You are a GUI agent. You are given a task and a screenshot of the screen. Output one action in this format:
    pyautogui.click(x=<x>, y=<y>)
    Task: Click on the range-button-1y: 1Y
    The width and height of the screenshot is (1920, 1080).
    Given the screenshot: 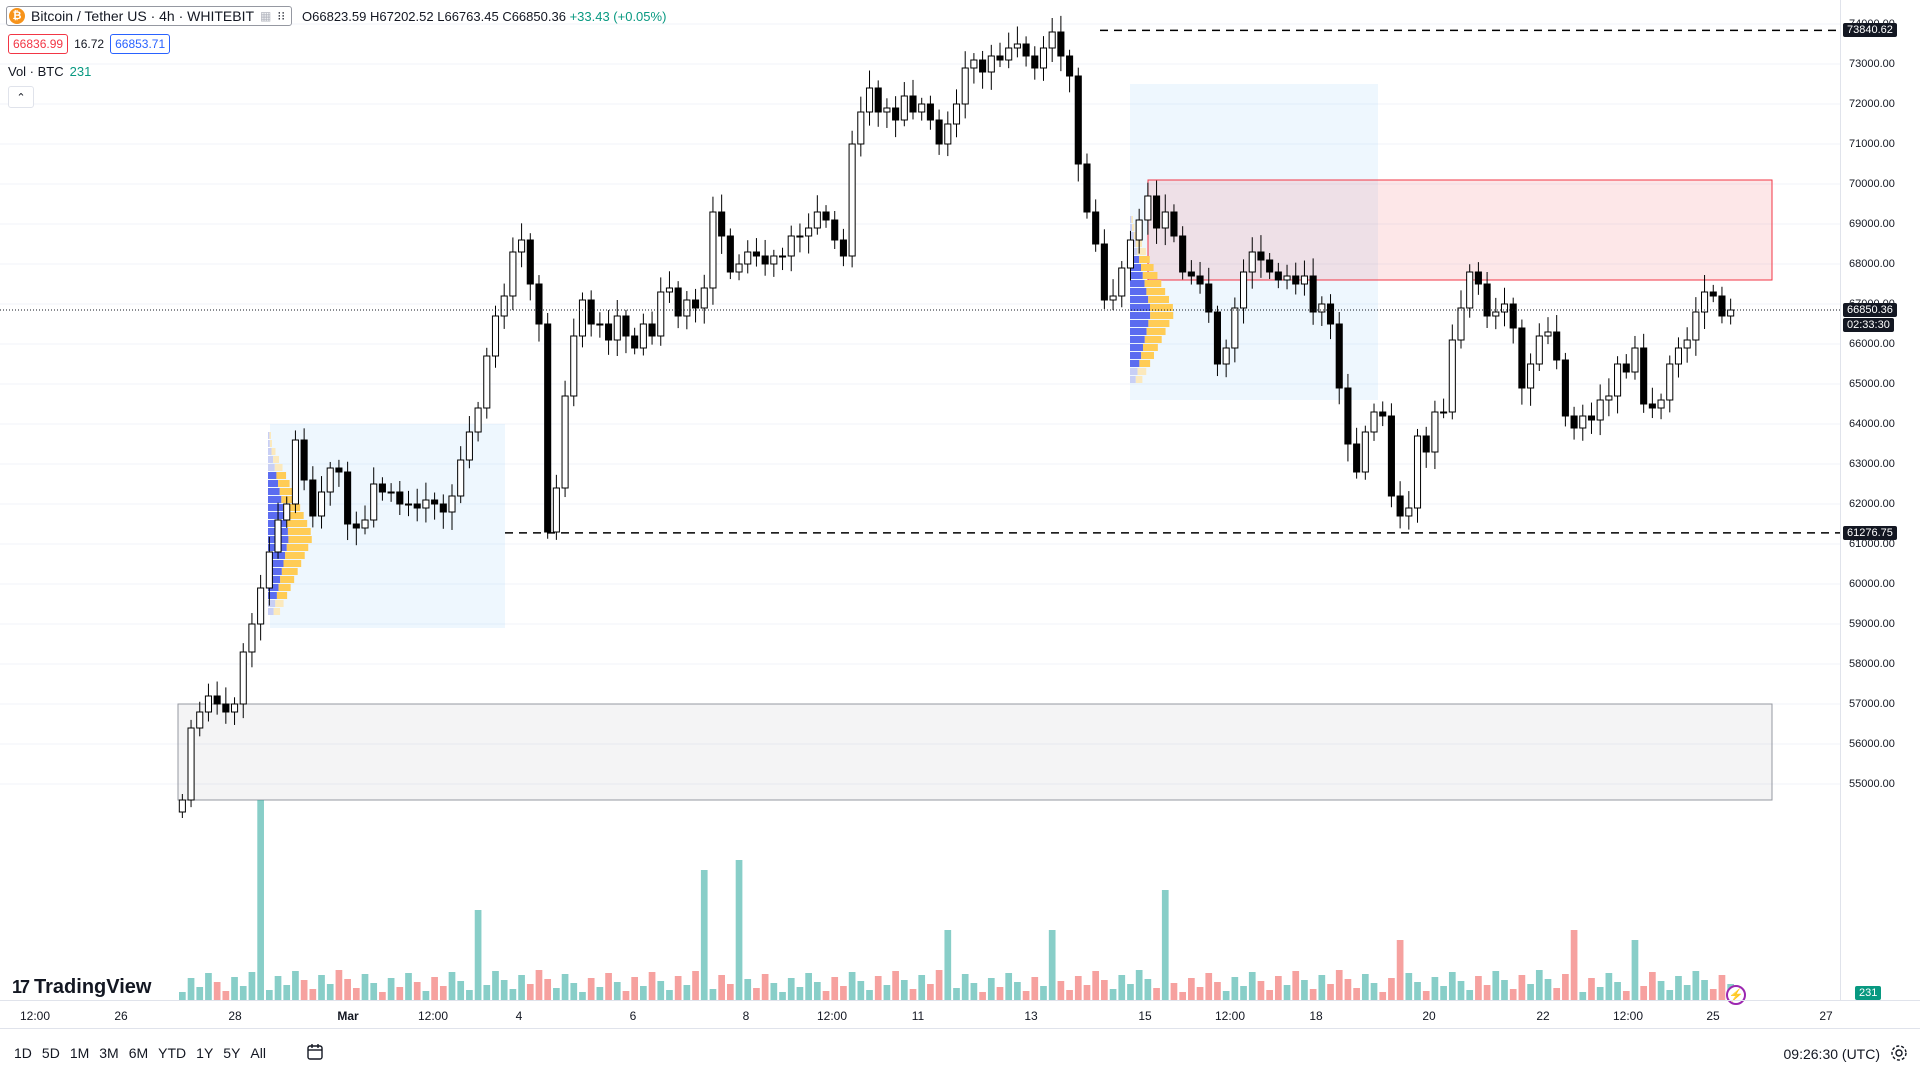 What is the action you would take?
    pyautogui.click(x=205, y=1053)
    